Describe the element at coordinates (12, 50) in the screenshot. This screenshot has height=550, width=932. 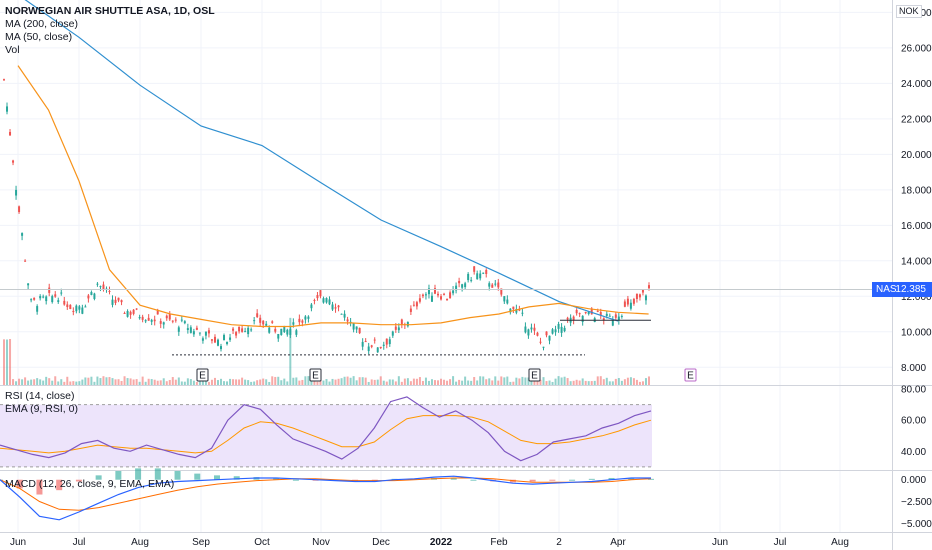
I see `vol-legend: Vol` at that location.